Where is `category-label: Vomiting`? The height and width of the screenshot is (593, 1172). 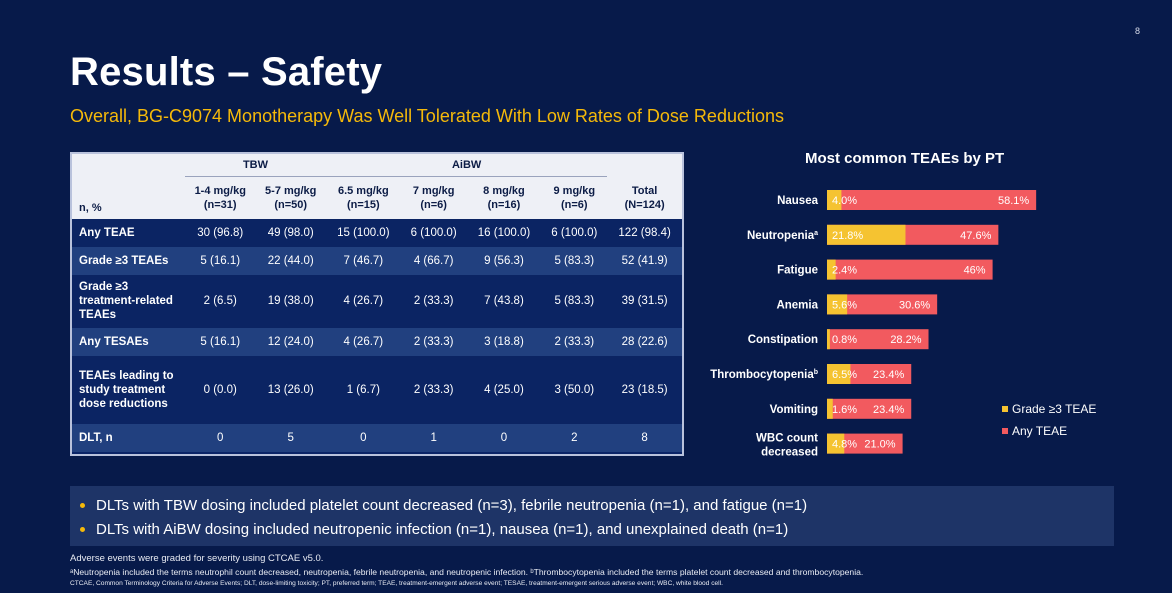
category-label: Vomiting is located at coordinates (794, 410).